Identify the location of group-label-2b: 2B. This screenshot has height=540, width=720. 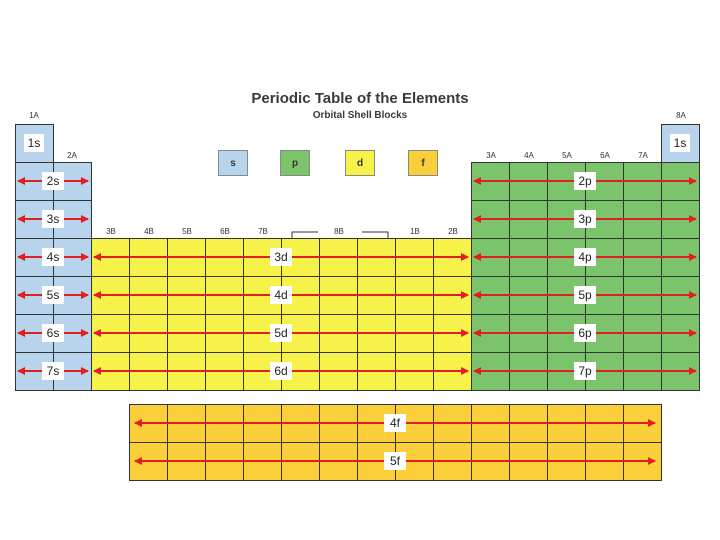
(453, 231).